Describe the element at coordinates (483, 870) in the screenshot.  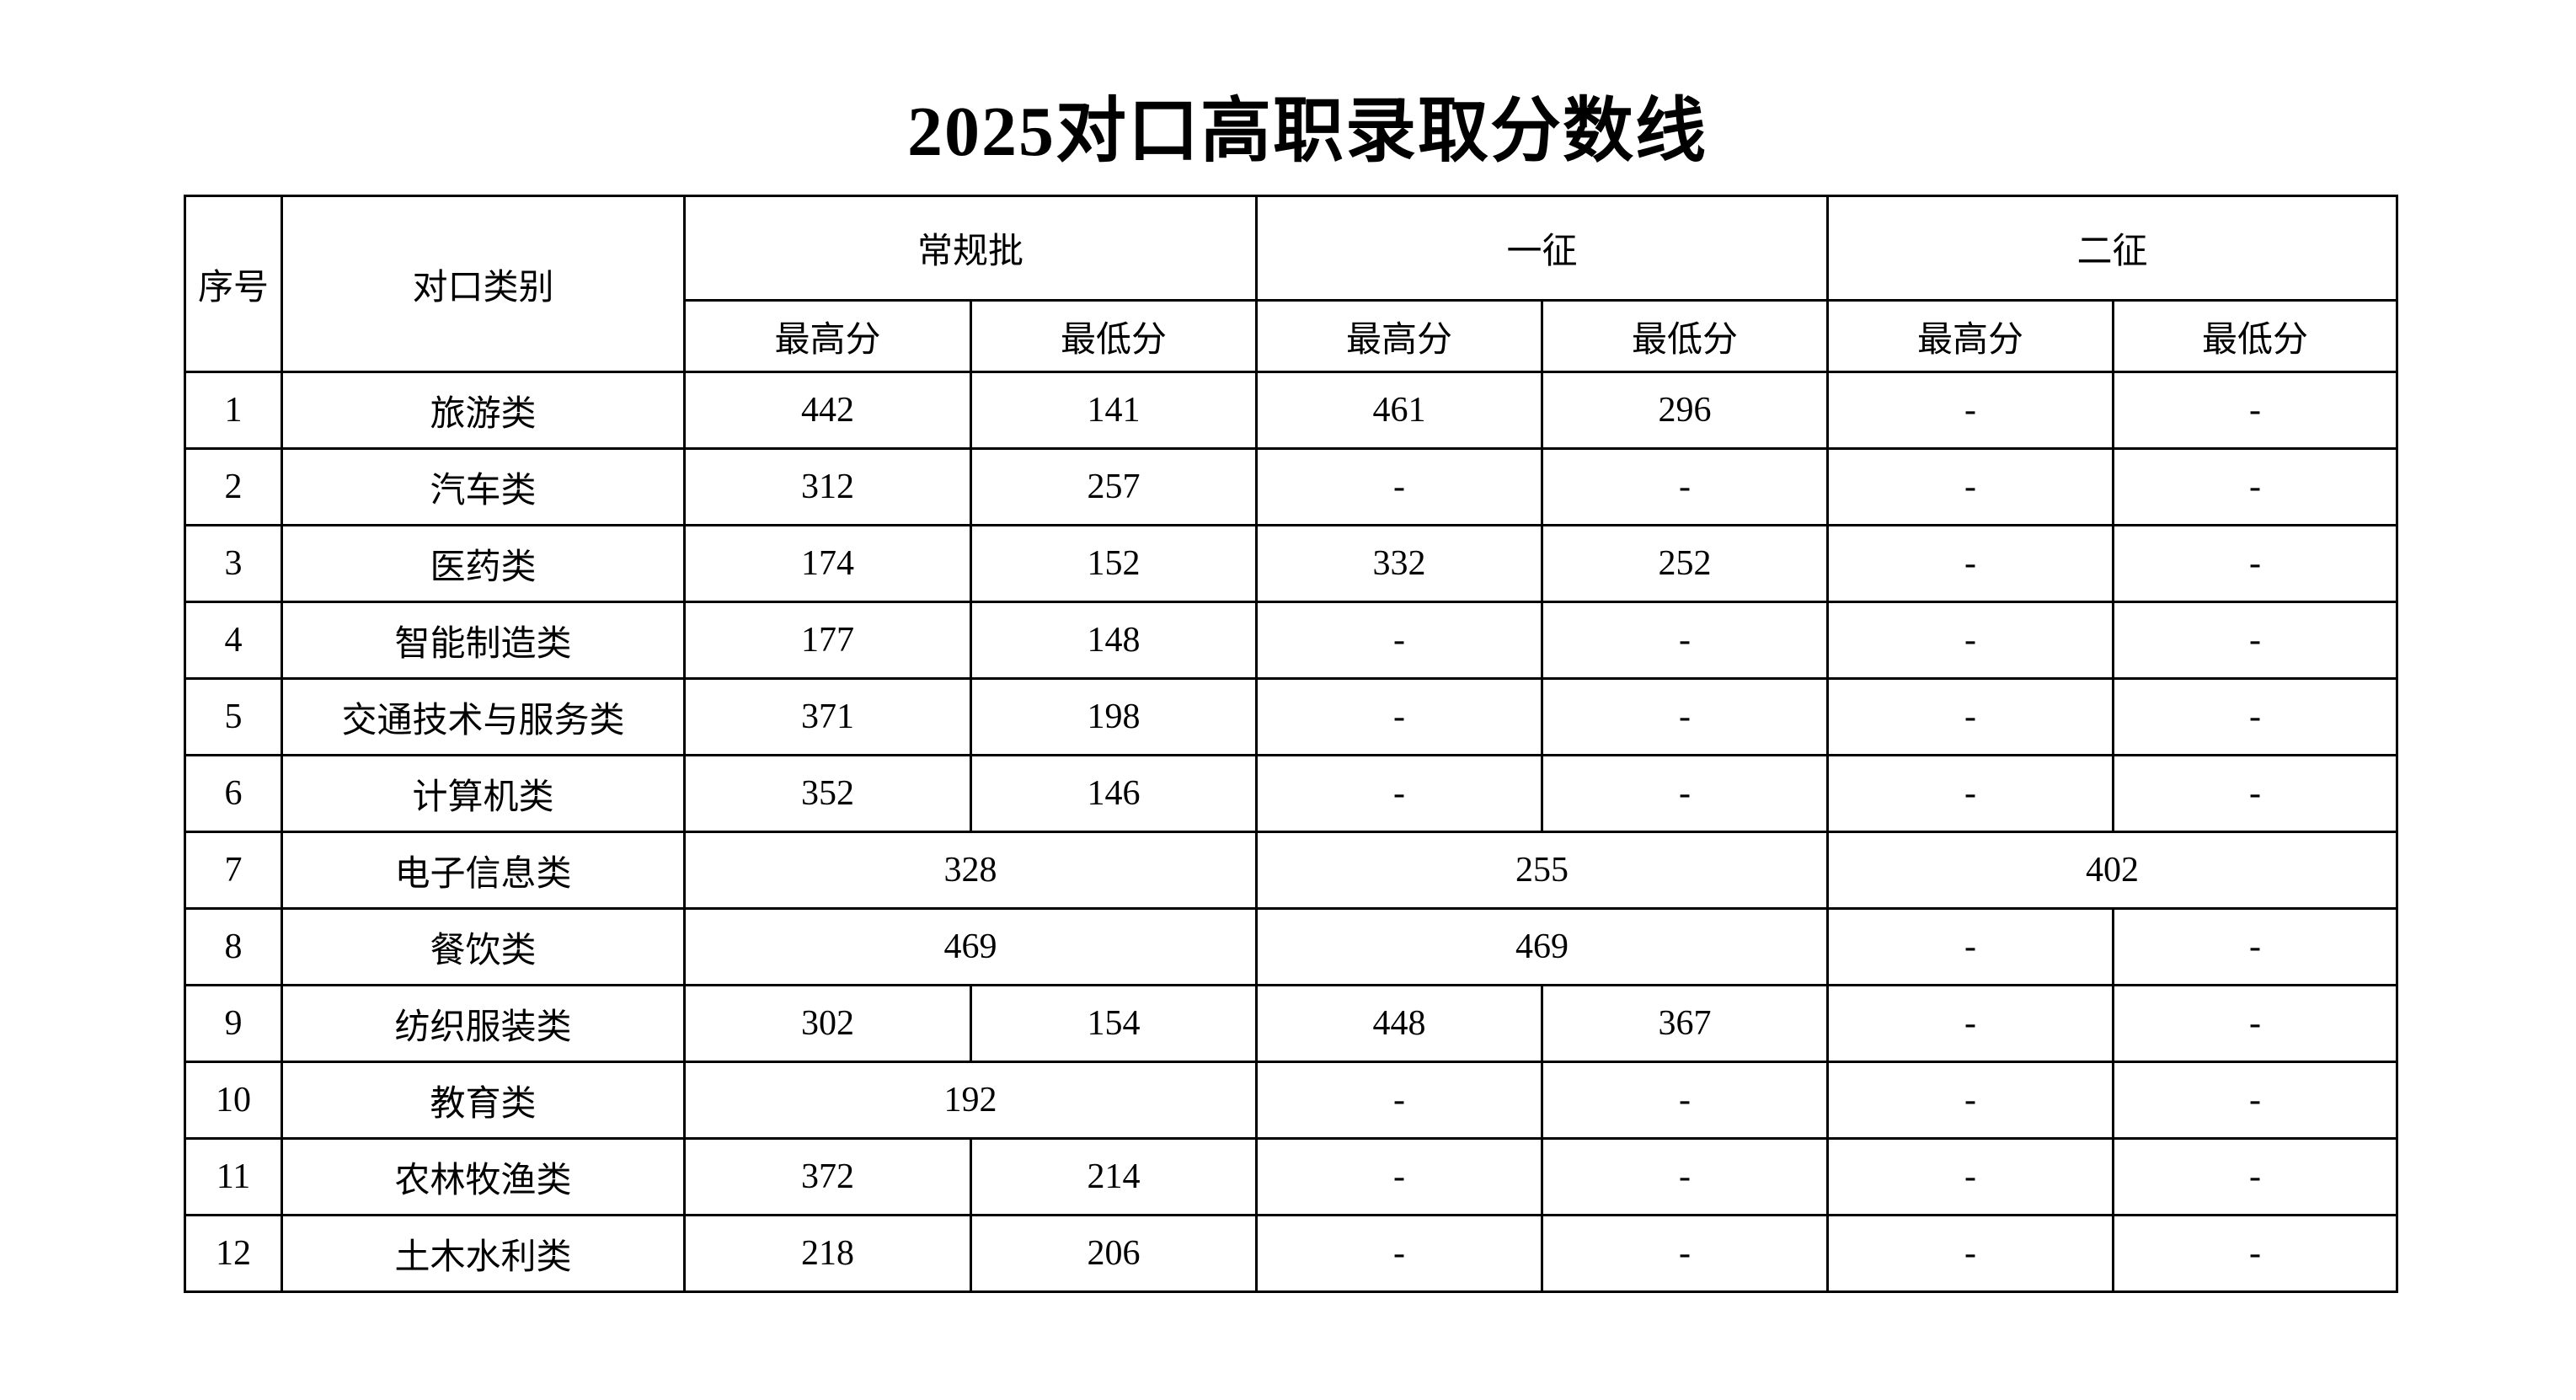
I see `row-category: 电子信息类` at that location.